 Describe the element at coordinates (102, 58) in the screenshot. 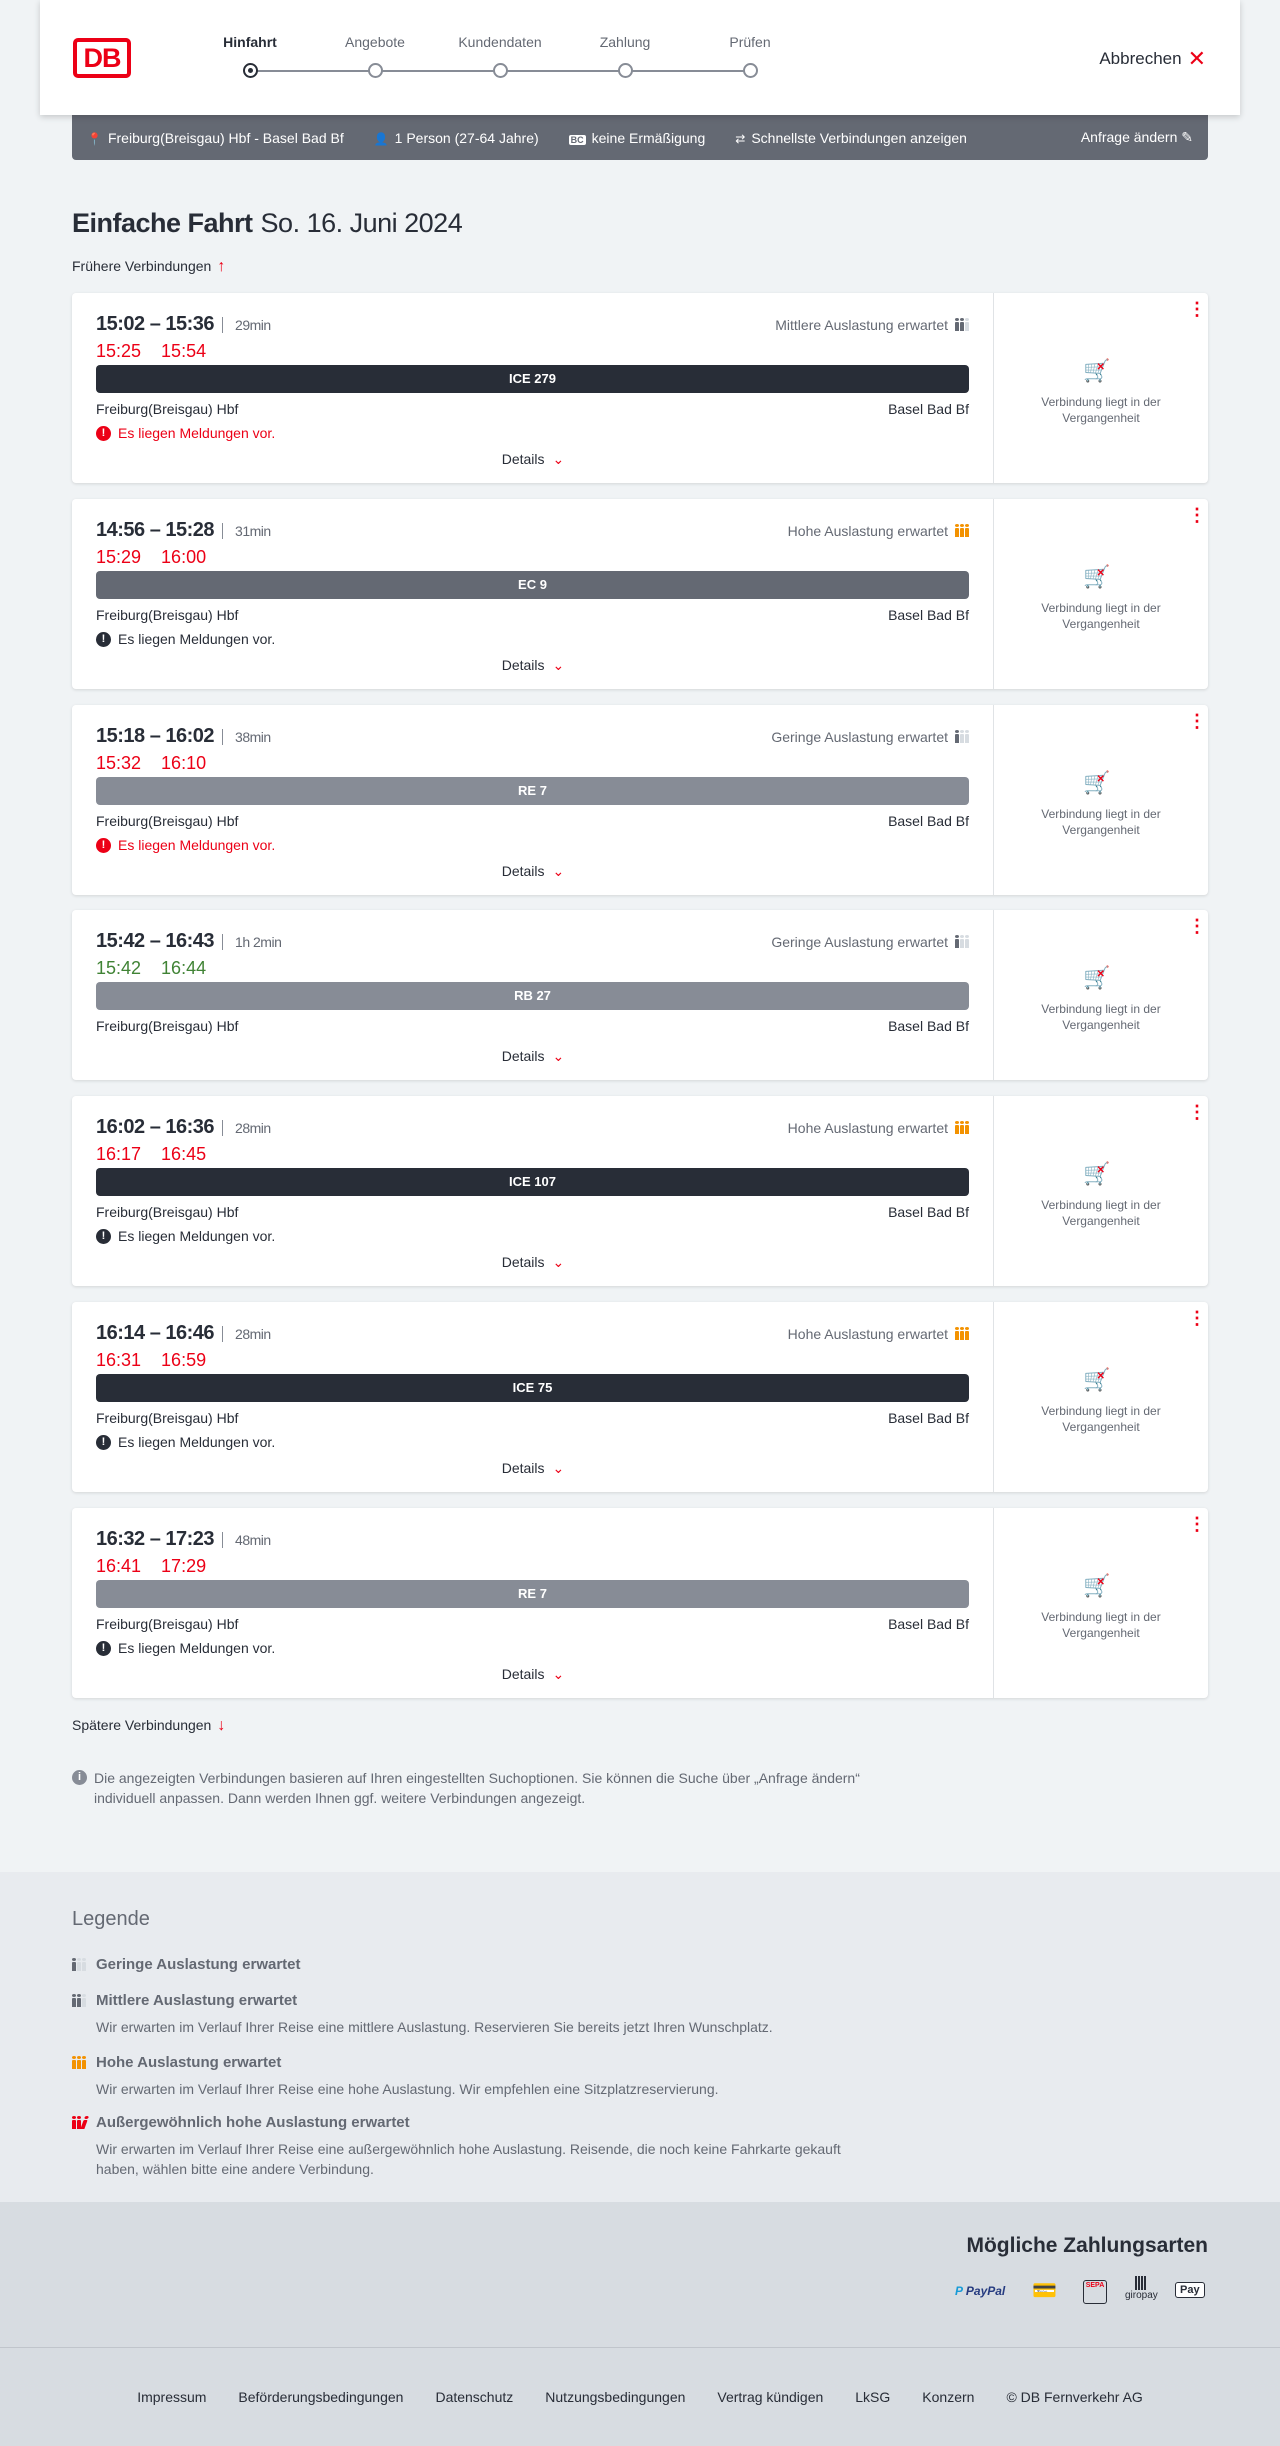

I see `db-logo: DB` at that location.